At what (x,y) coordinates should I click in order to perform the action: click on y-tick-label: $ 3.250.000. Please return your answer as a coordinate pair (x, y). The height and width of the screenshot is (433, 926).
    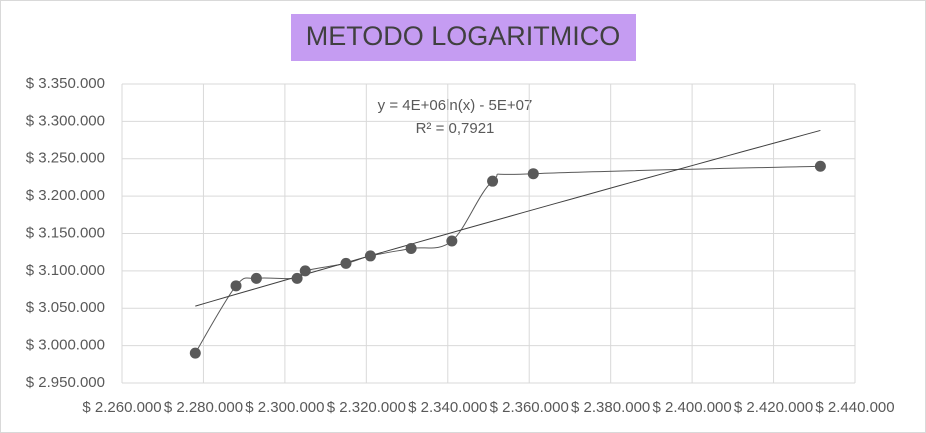
    Looking at the image, I should click on (65, 158).